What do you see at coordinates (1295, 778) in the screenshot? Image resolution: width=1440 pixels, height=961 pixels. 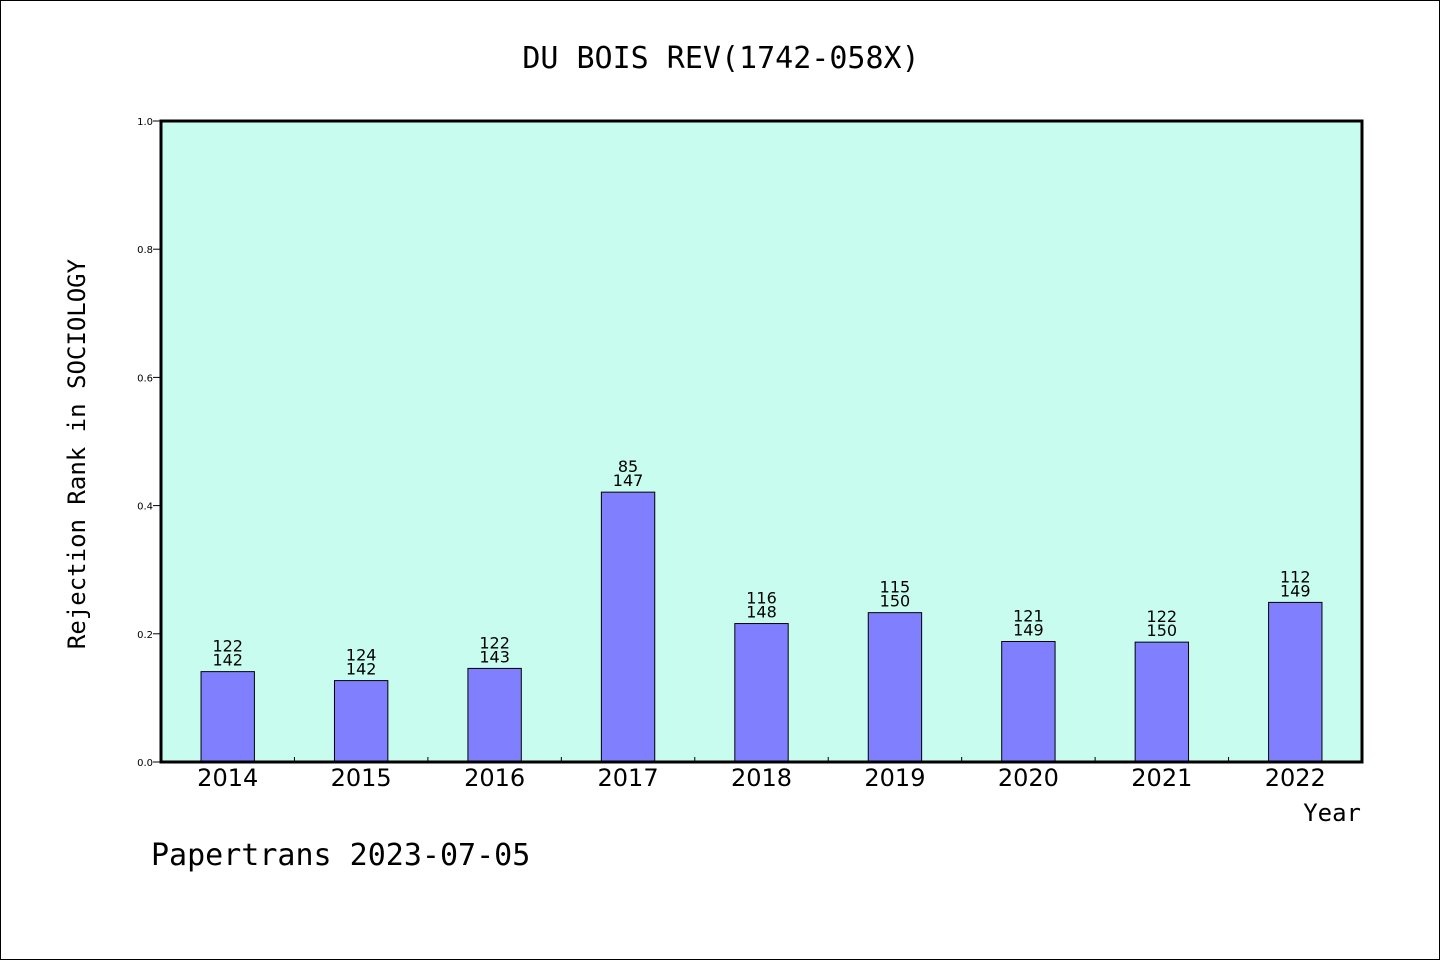 I see `x-tick-label: 2022` at bounding box center [1295, 778].